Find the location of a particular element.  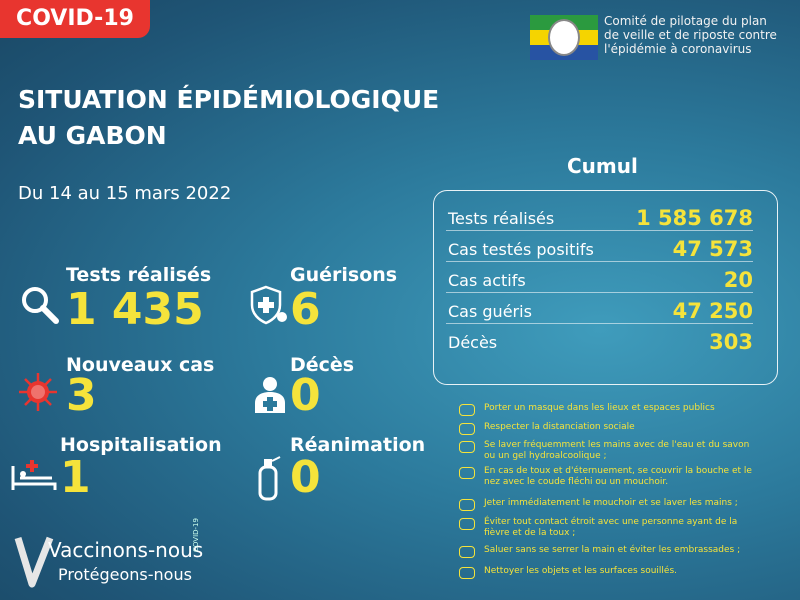

icon-virus is located at coordinates (38, 392).